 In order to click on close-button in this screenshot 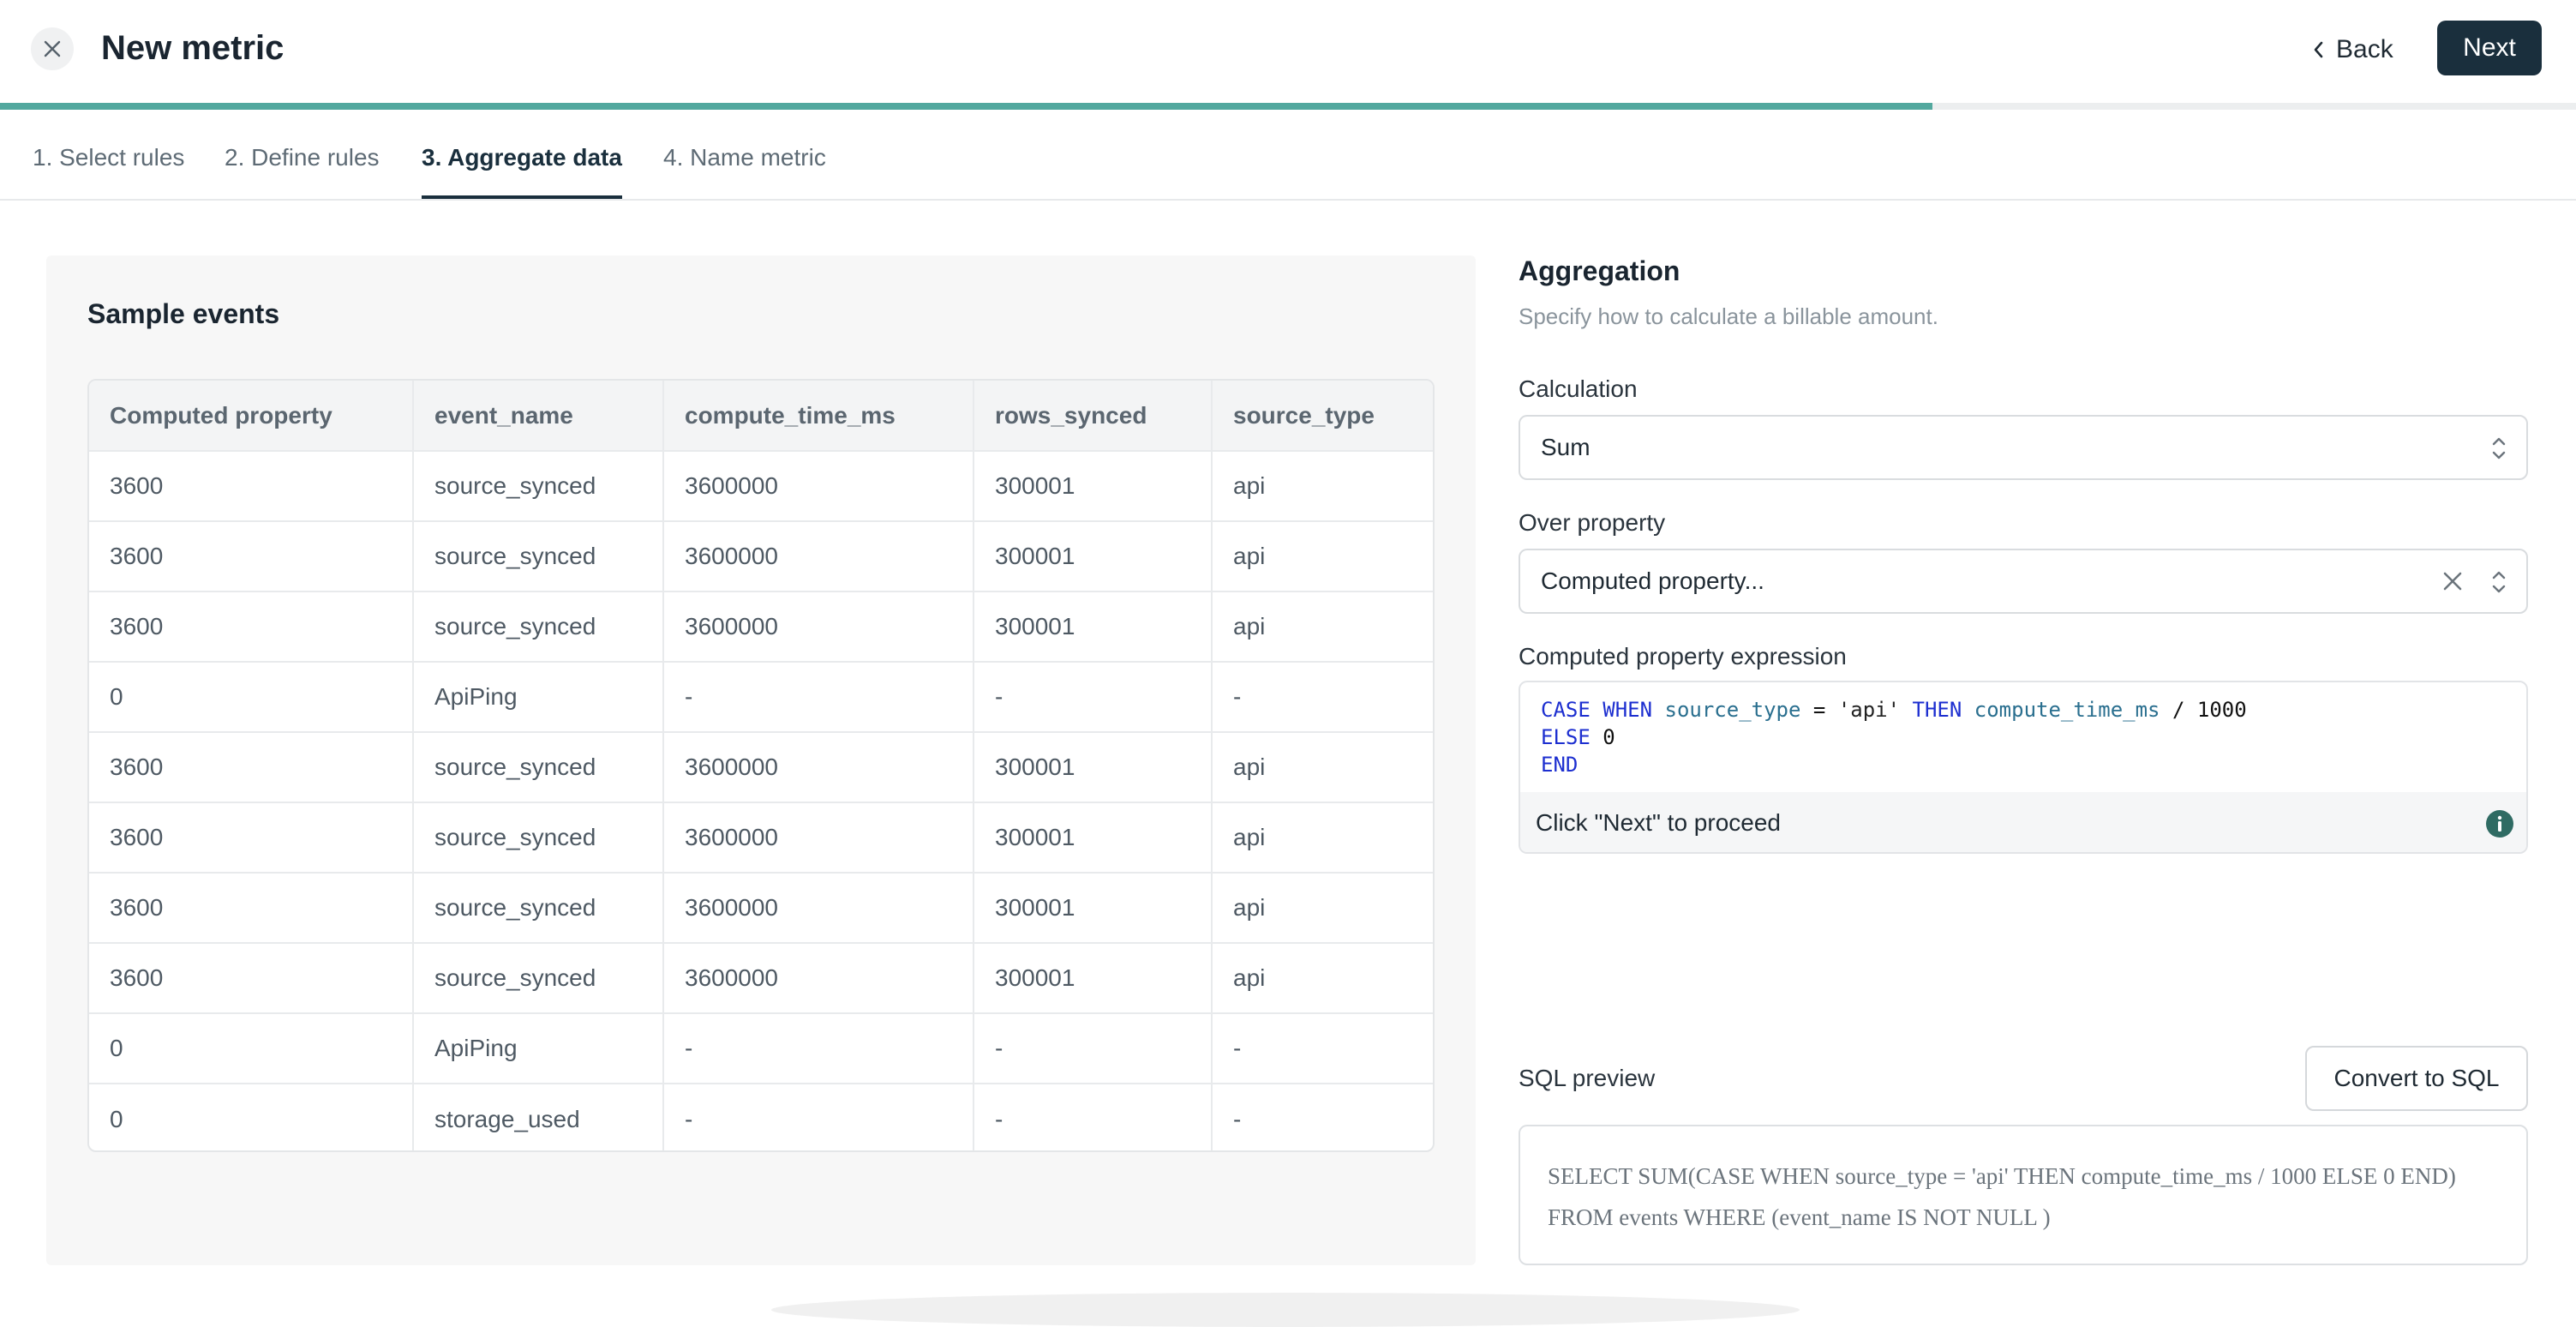, I will do `click(52, 49)`.